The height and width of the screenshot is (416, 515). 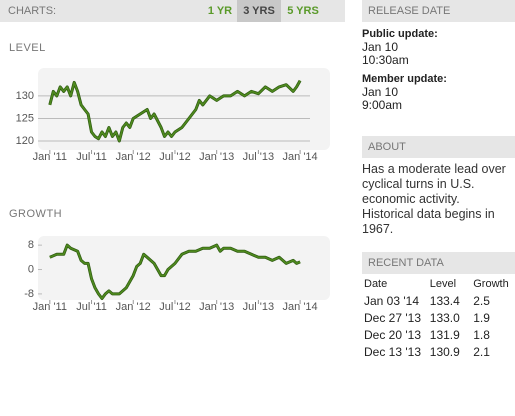 What do you see at coordinates (25, 141) in the screenshot?
I see `y-tick-label: 120` at bounding box center [25, 141].